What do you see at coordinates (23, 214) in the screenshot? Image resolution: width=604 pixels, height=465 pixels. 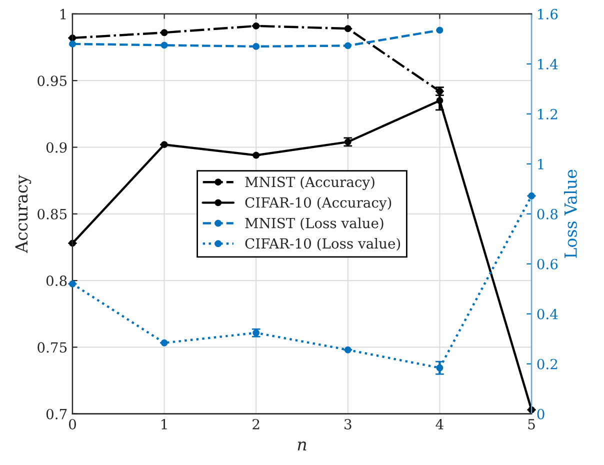 I see `y-axis-title: Accuracy` at bounding box center [23, 214].